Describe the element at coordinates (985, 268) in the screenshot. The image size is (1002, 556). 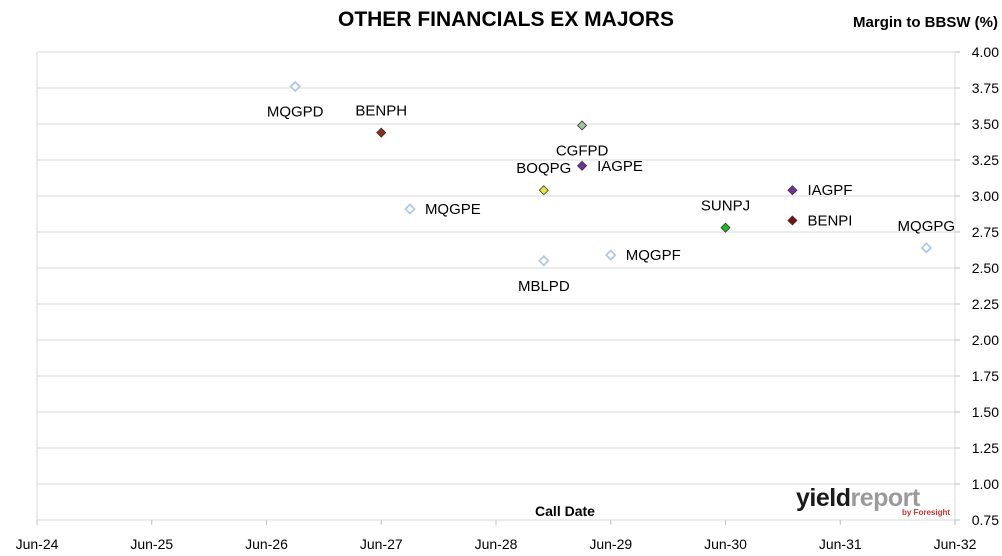
I see `y-tick-label: 2.50` at that location.